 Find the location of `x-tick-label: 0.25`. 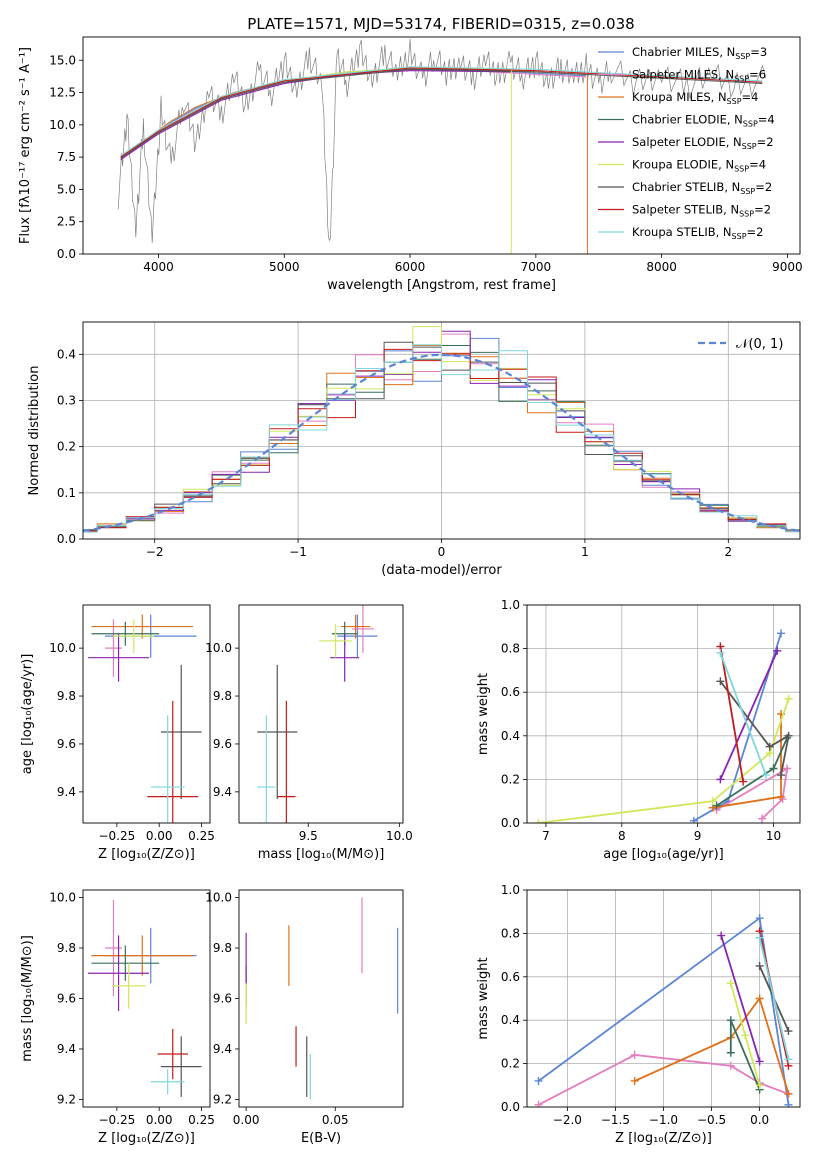

x-tick-label: 0.25 is located at coordinates (201, 836).